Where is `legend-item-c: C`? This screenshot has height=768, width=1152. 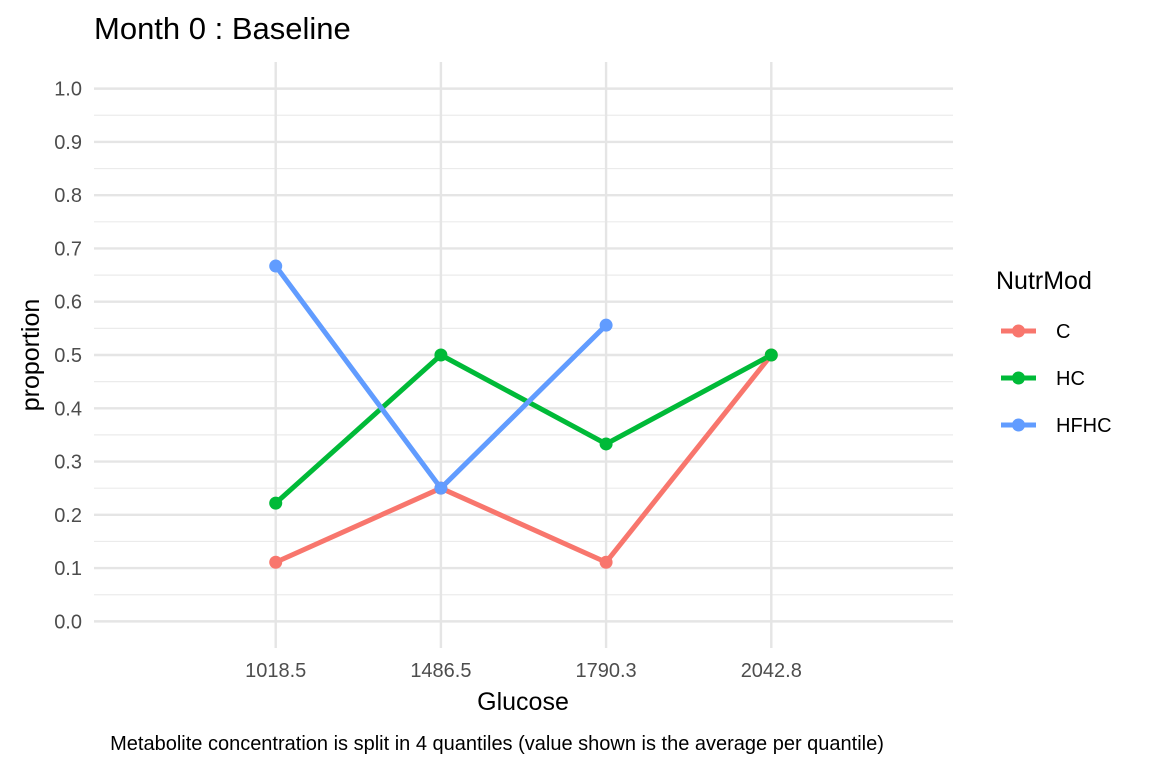 legend-item-c: C is located at coordinates (1035, 332).